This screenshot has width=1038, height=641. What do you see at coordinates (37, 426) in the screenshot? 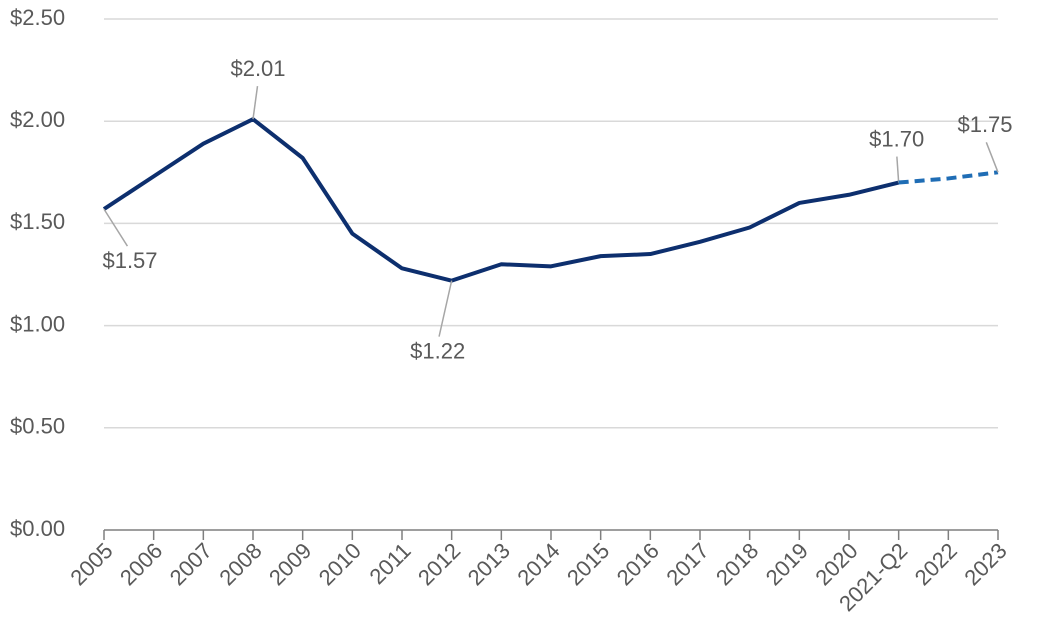
I see `y-tick-label: $0.50` at bounding box center [37, 426].